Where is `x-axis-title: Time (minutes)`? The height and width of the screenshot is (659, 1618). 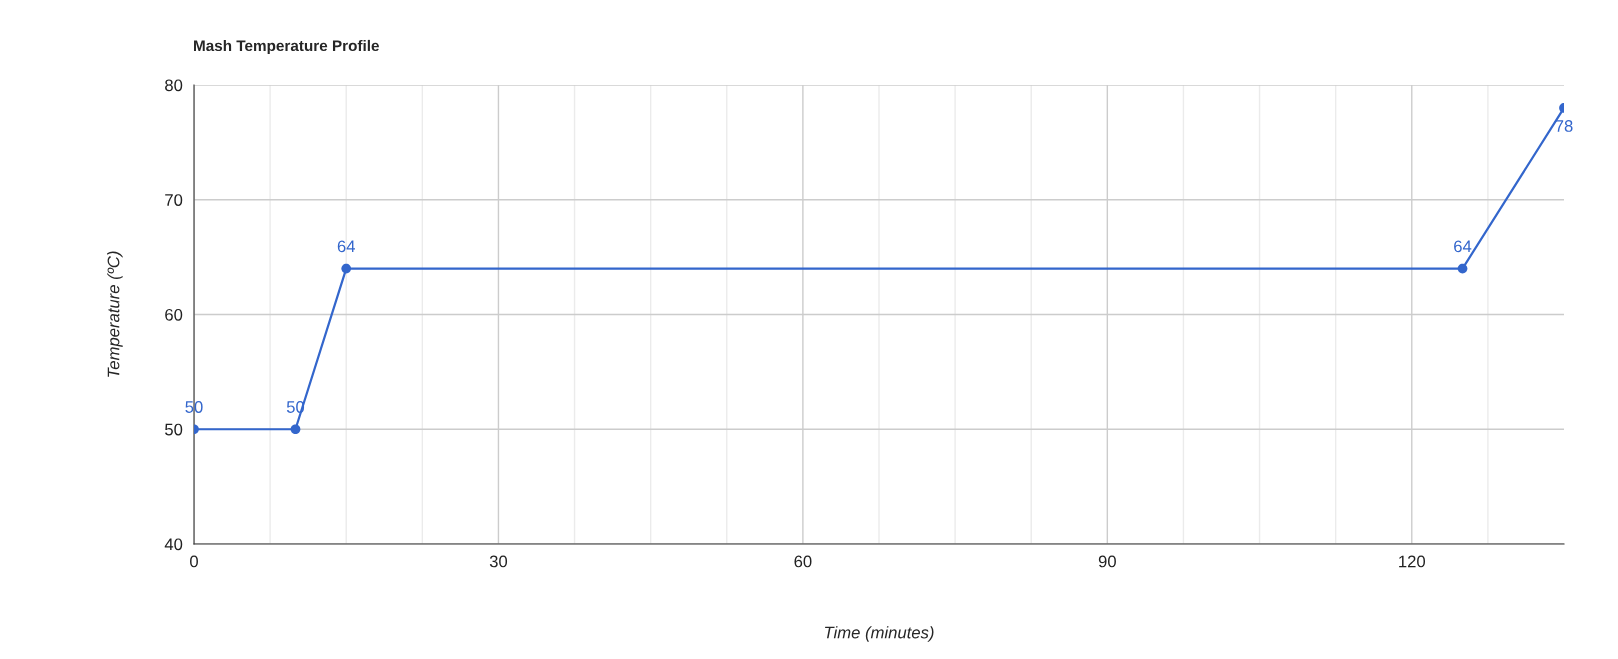 x-axis-title: Time (minutes) is located at coordinates (879, 634).